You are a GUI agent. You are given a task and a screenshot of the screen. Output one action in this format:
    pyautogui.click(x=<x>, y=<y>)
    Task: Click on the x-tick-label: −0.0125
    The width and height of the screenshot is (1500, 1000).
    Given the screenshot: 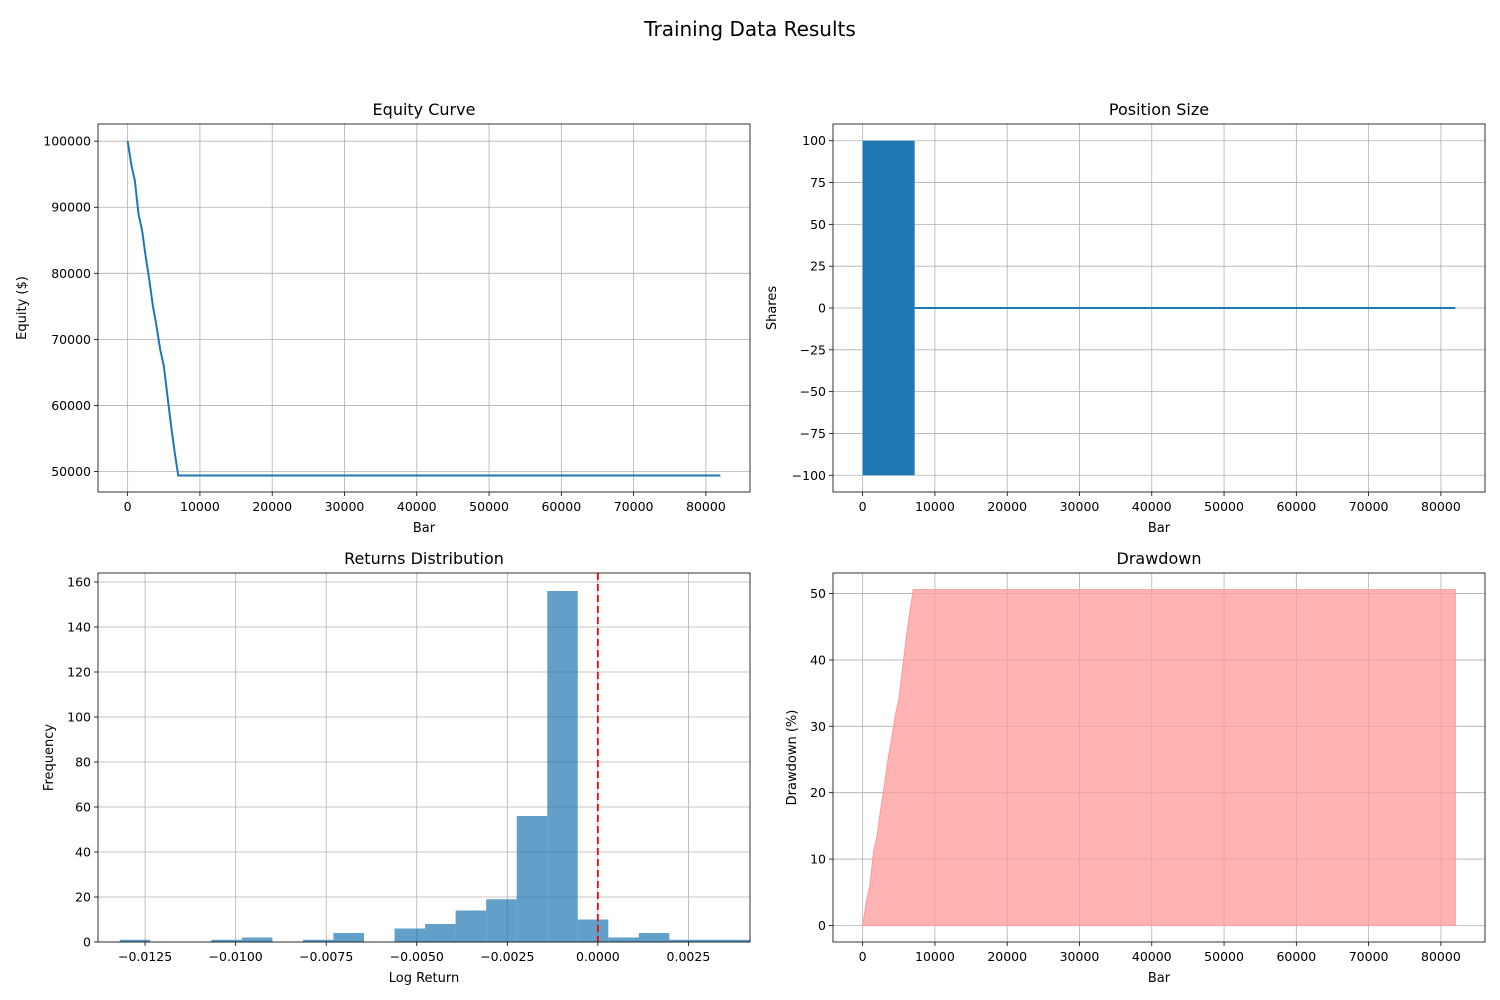 What is the action you would take?
    pyautogui.click(x=145, y=956)
    